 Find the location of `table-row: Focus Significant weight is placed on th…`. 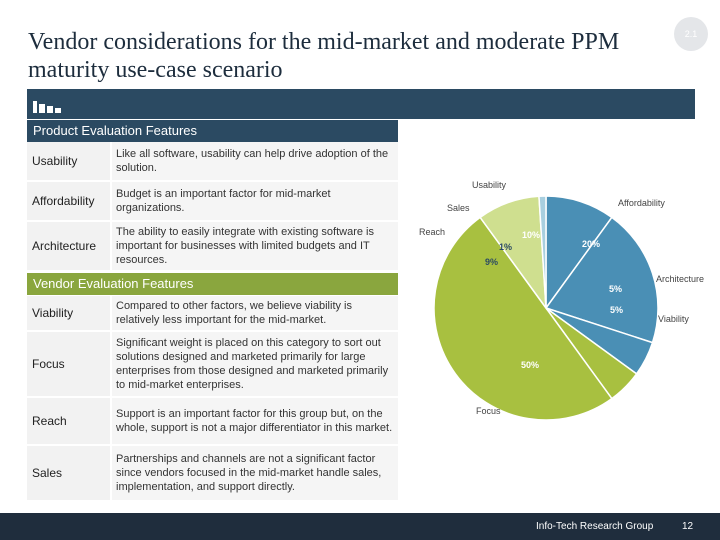

table-row: Focus Significant weight is placed on th… is located at coordinates (212, 365).